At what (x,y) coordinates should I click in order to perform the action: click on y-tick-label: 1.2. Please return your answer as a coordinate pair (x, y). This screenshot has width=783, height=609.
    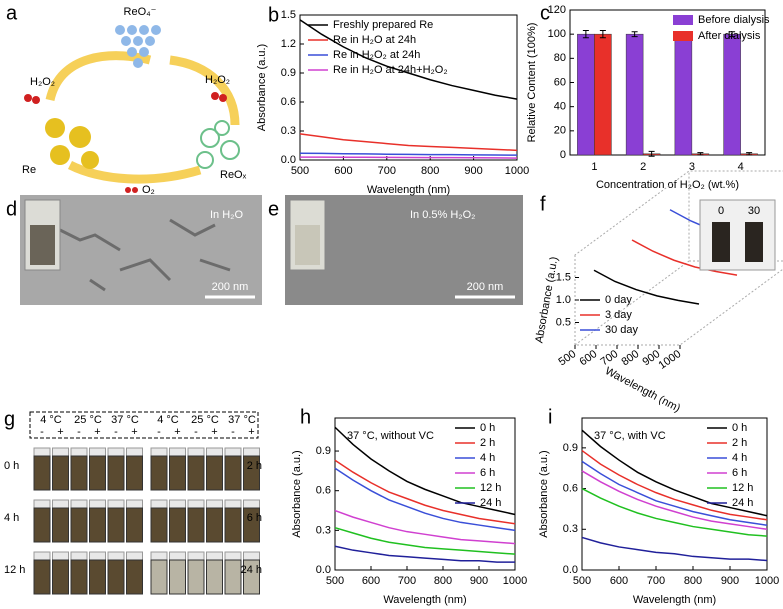
    Looking at the image, I should click on (288, 44).